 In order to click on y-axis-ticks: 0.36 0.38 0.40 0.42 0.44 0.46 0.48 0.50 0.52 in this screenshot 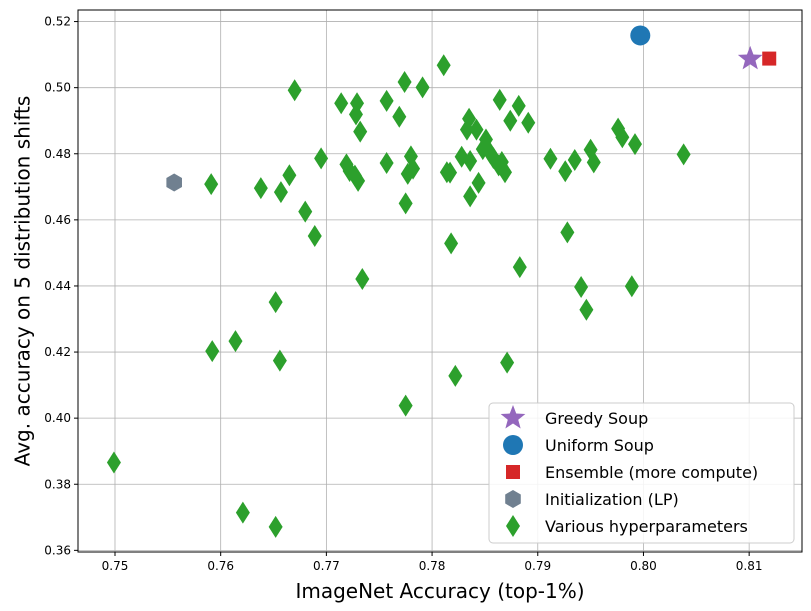, I will do `click(61, 286)`.